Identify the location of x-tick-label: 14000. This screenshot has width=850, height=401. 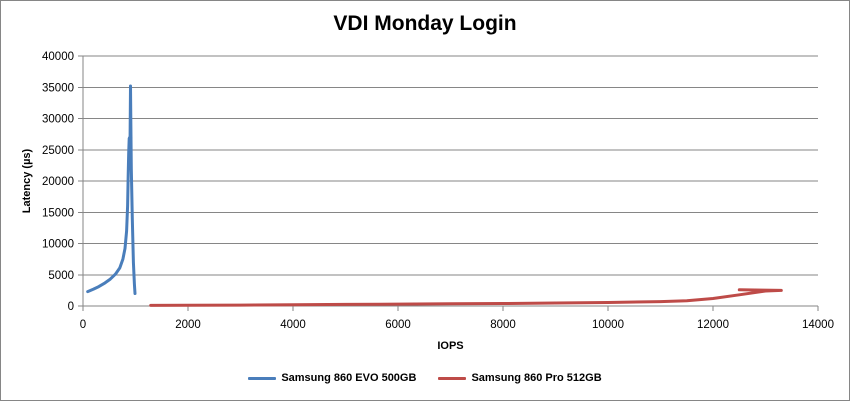
(818, 325).